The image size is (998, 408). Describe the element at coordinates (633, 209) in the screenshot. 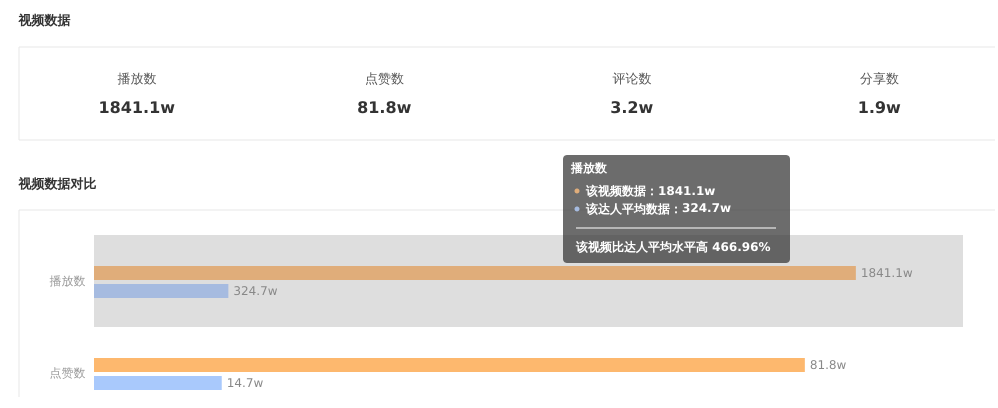

I see `legend-label: 该达人平均数据：` at that location.